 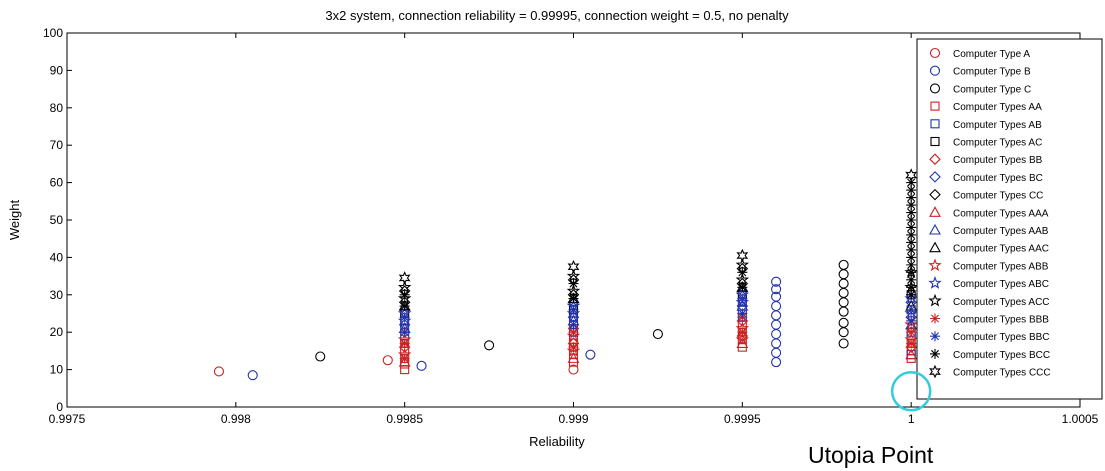 What do you see at coordinates (57, 257) in the screenshot?
I see `y-tick-label: 40` at bounding box center [57, 257].